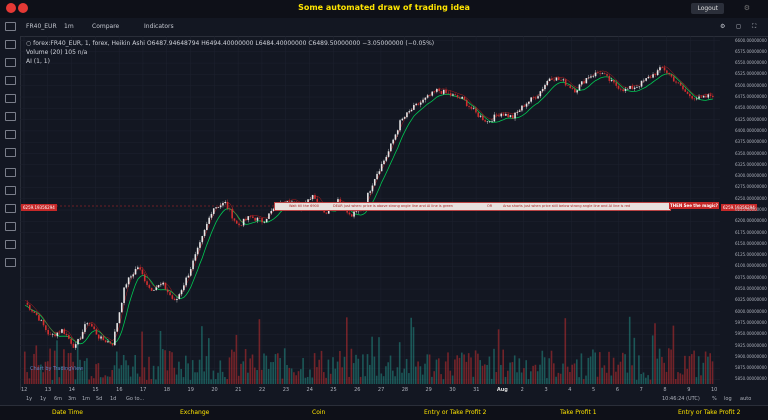 This screenshot has width=768, height=420. Describe the element at coordinates (728, 399) in the screenshot. I see `log-toggle: log` at that location.